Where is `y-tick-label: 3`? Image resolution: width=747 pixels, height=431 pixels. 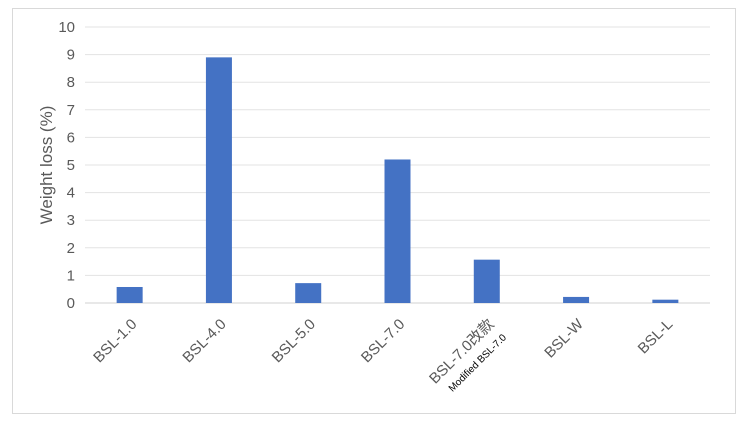 y-tick-label: 3 is located at coordinates (71, 220).